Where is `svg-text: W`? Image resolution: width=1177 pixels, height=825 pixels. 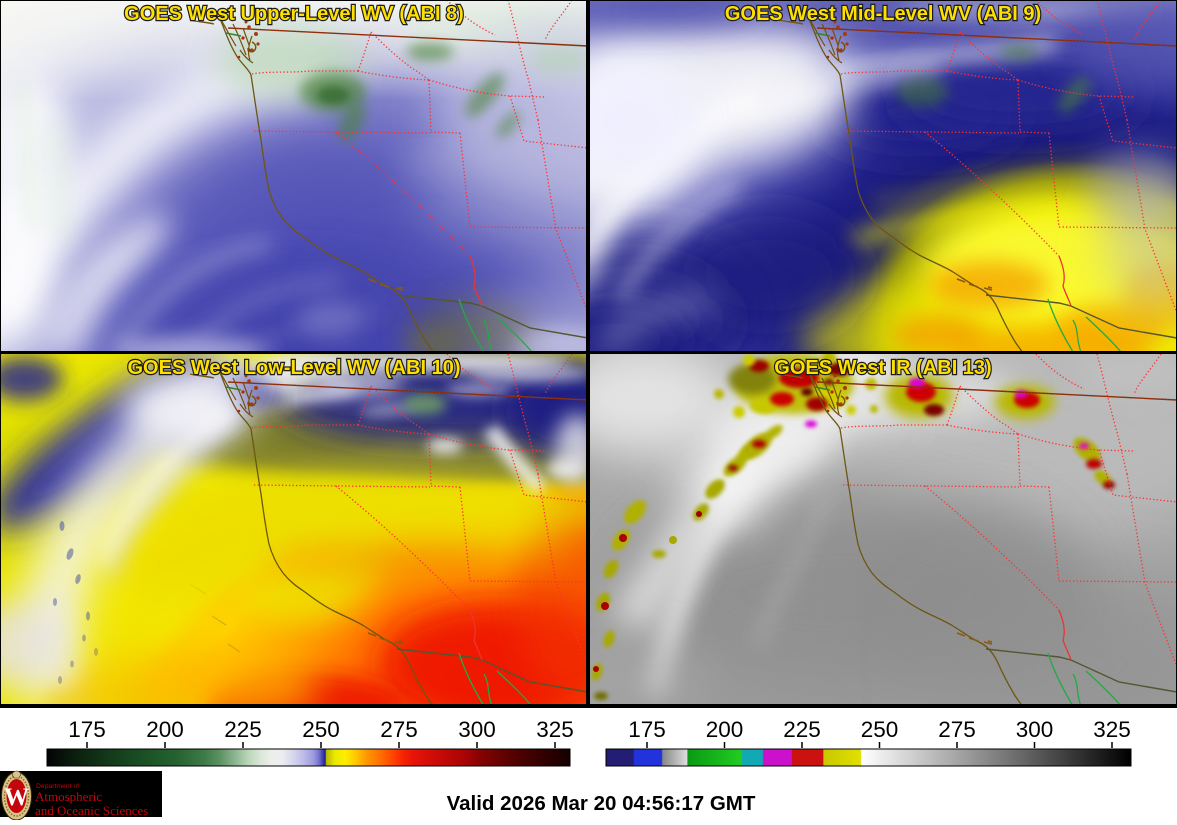 svg-text: W is located at coordinates (16, 797).